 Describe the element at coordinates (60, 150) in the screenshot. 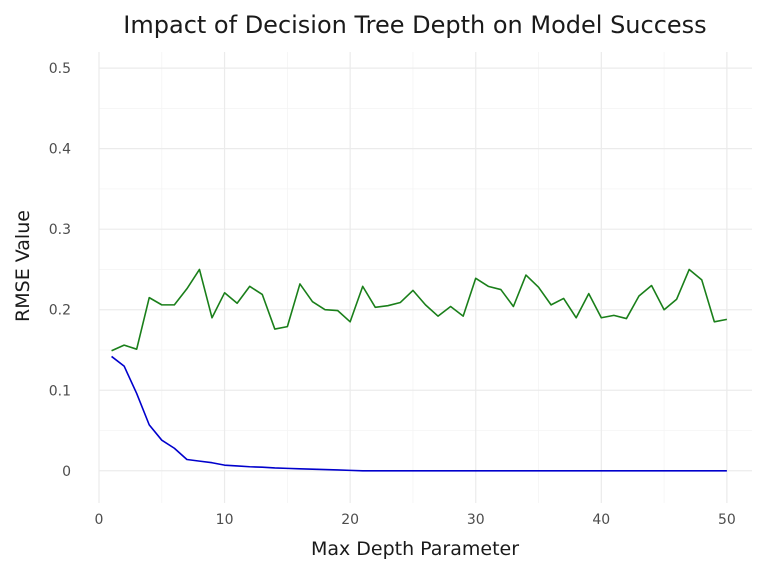

I see `y-tick-label: 0.4` at that location.